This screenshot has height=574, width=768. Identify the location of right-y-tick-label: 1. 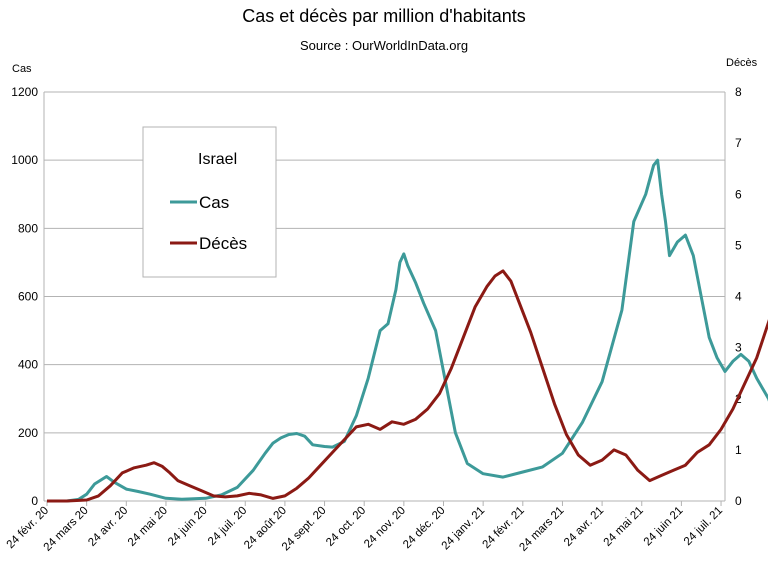
(738, 450).